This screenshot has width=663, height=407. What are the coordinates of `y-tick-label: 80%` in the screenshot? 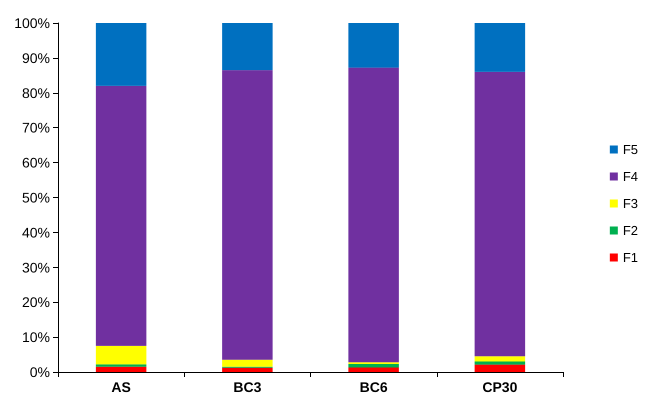 It's located at (36, 92).